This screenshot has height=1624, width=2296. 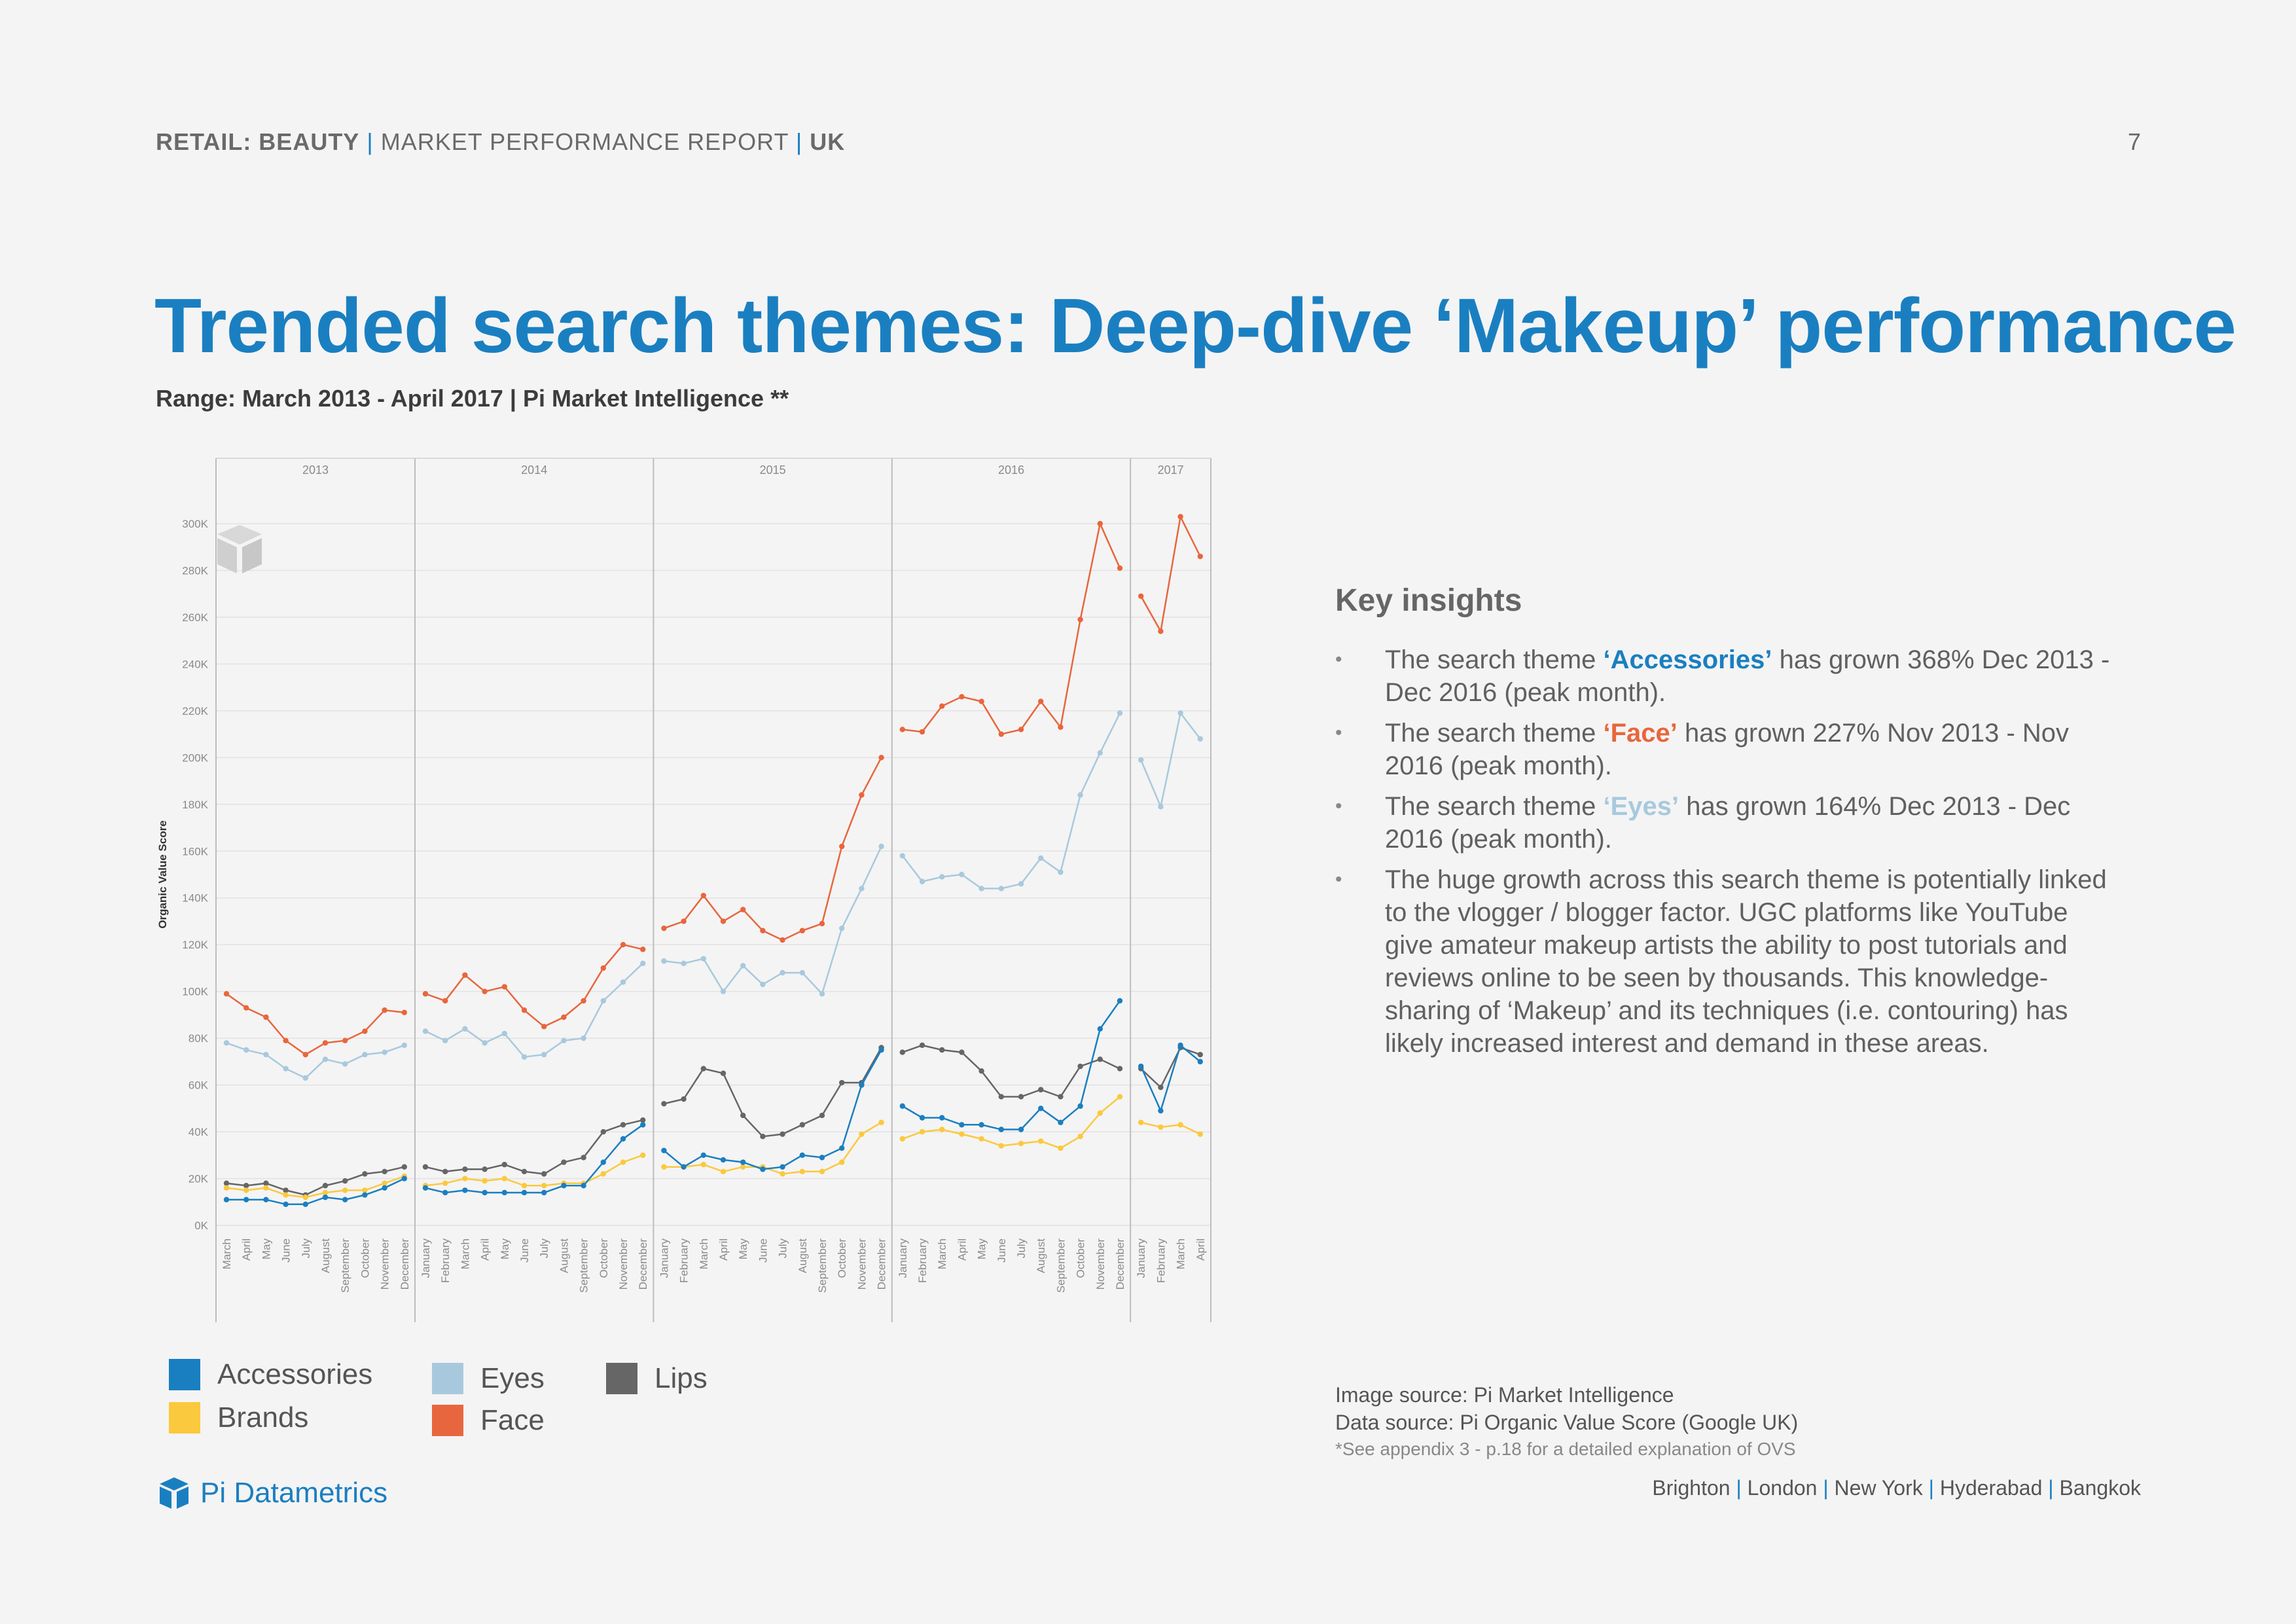 I want to click on brand-logo: Pi Datametrics, so click(x=272, y=1493).